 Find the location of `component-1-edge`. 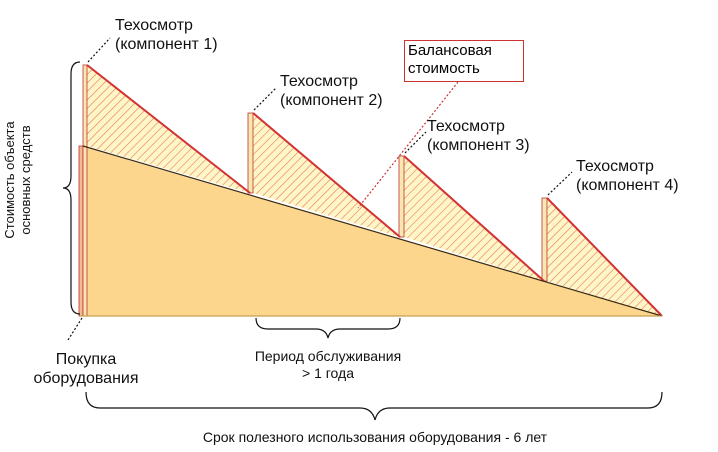

component-1-edge is located at coordinates (168, 129).